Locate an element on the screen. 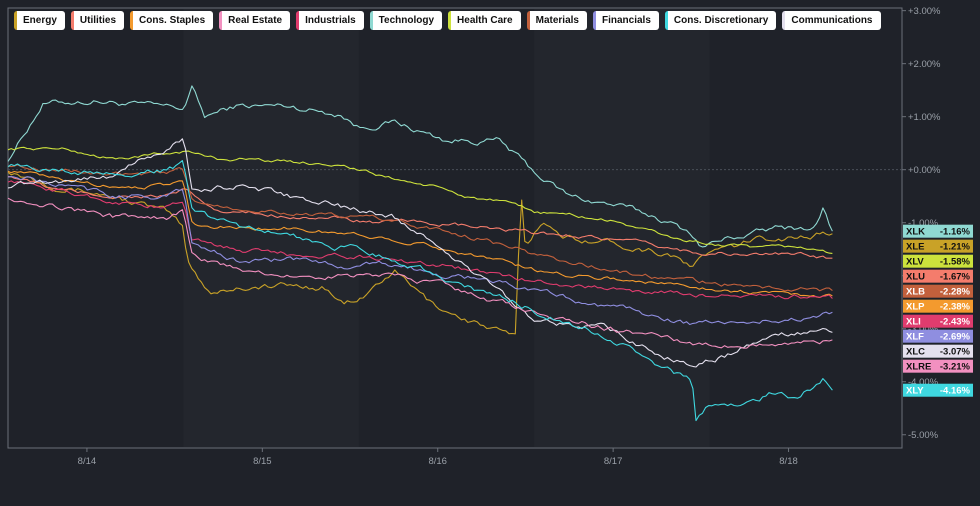 The image size is (980, 506). y-tick-label: -4.00% is located at coordinates (923, 382).